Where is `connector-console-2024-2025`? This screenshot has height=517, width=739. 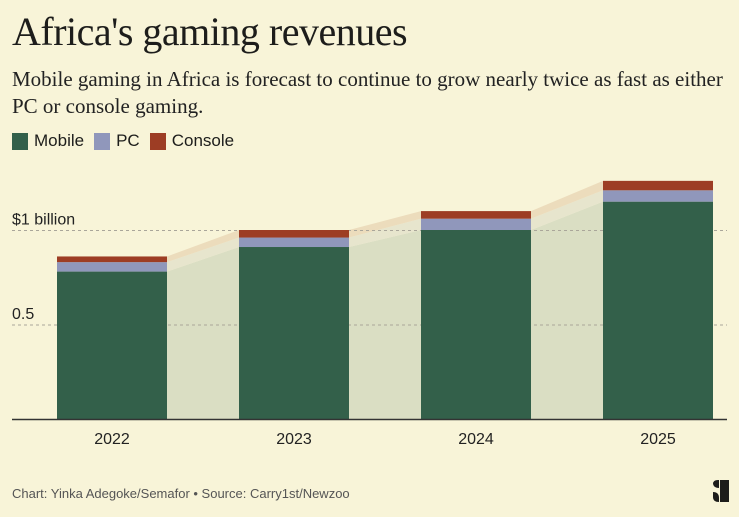 connector-console-2024-2025 is located at coordinates (567, 199).